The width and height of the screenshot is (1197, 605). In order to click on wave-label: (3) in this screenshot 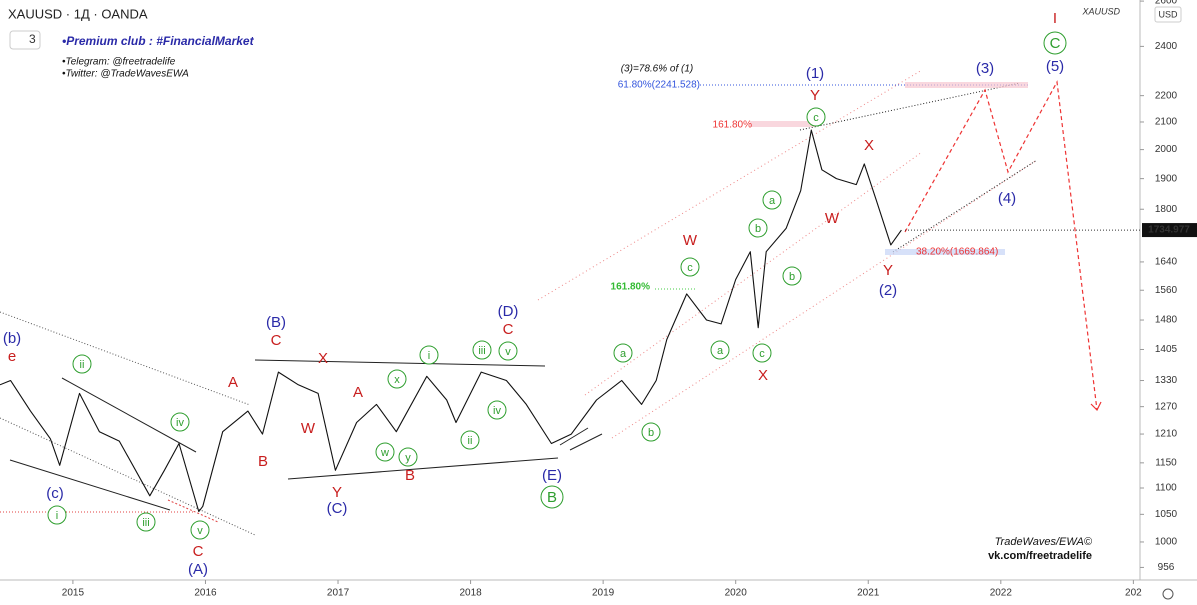, I will do `click(985, 68)`.